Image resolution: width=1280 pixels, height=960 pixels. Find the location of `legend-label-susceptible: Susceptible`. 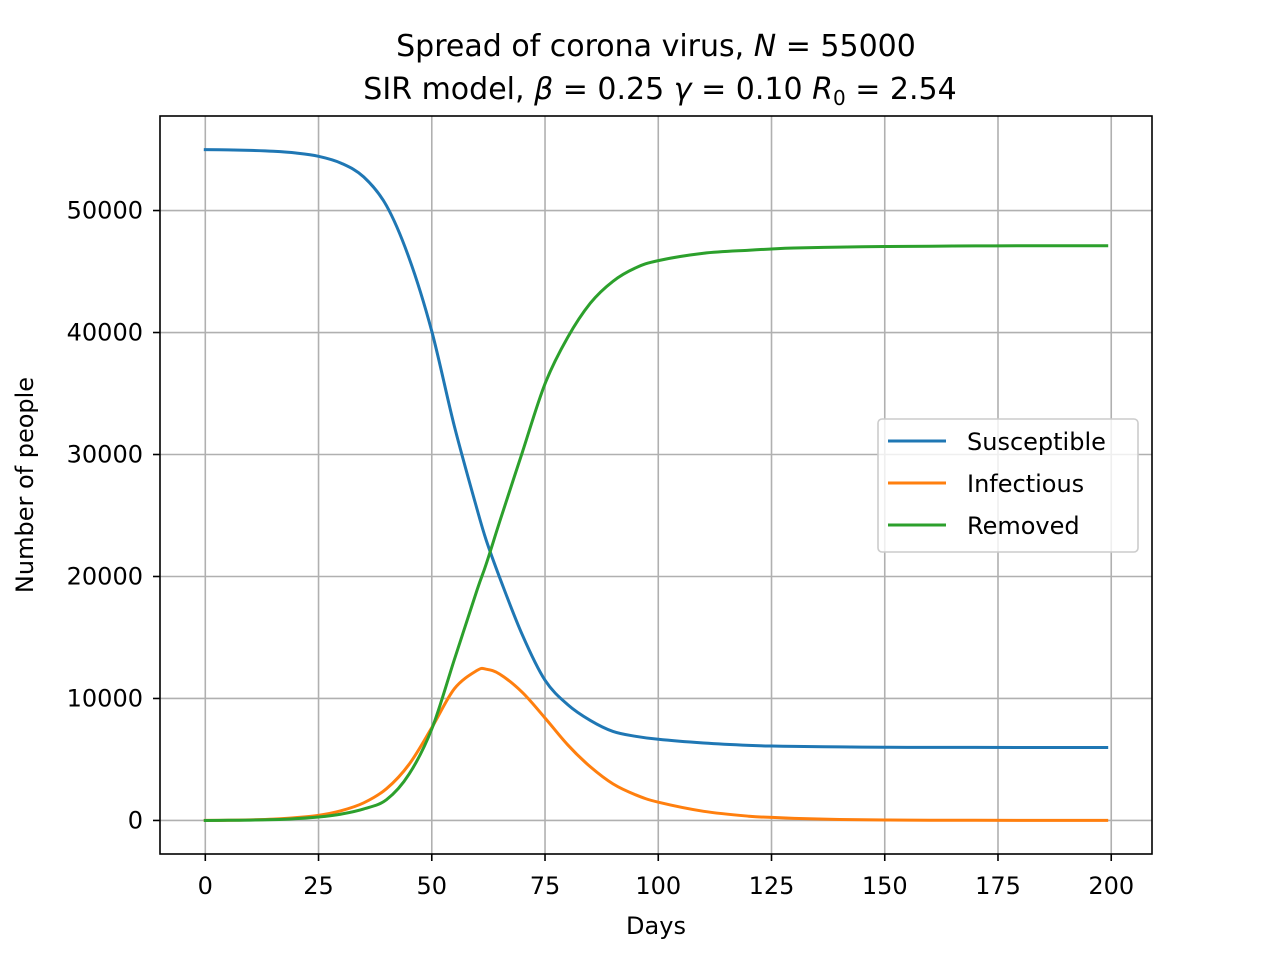

legend-label-susceptible: Susceptible is located at coordinates (1036, 442).